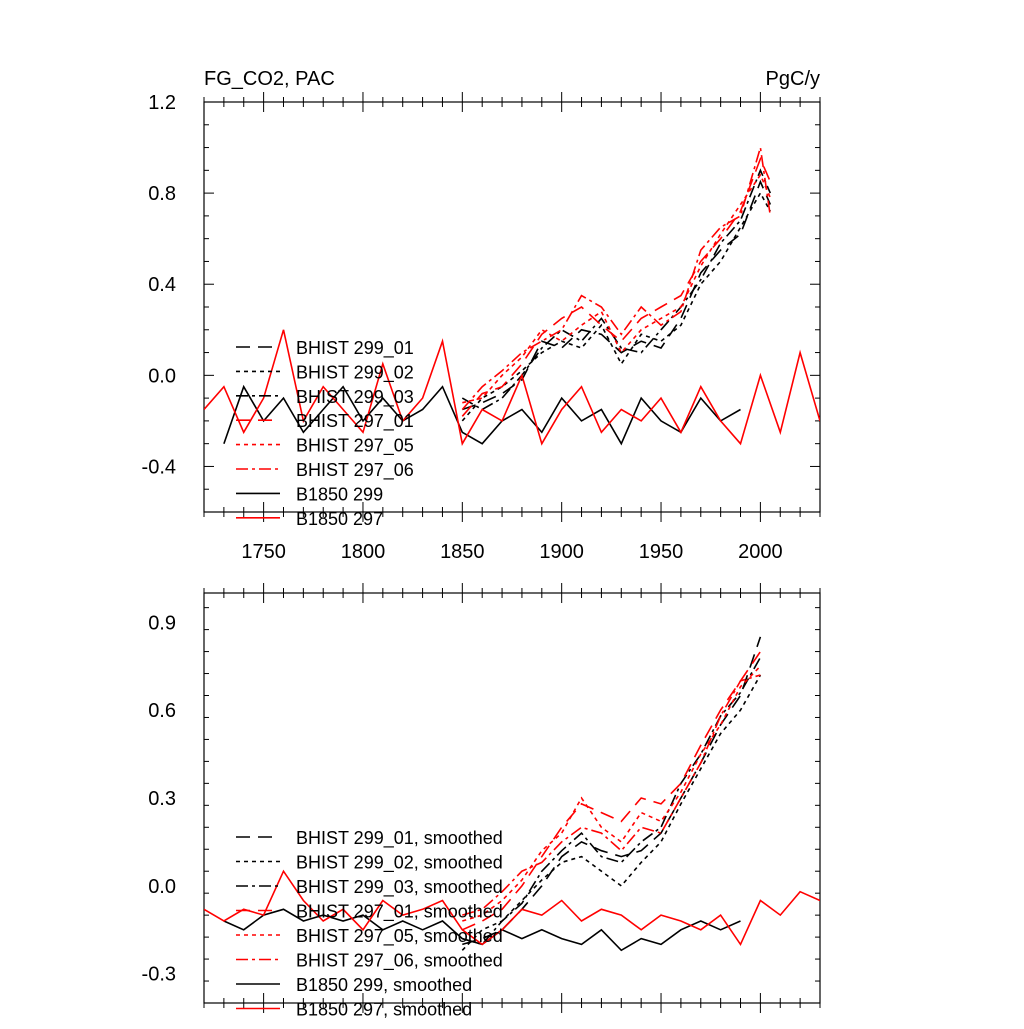  What do you see at coordinates (462, 552) in the screenshot?
I see `x-tick-label: 1850` at bounding box center [462, 552].